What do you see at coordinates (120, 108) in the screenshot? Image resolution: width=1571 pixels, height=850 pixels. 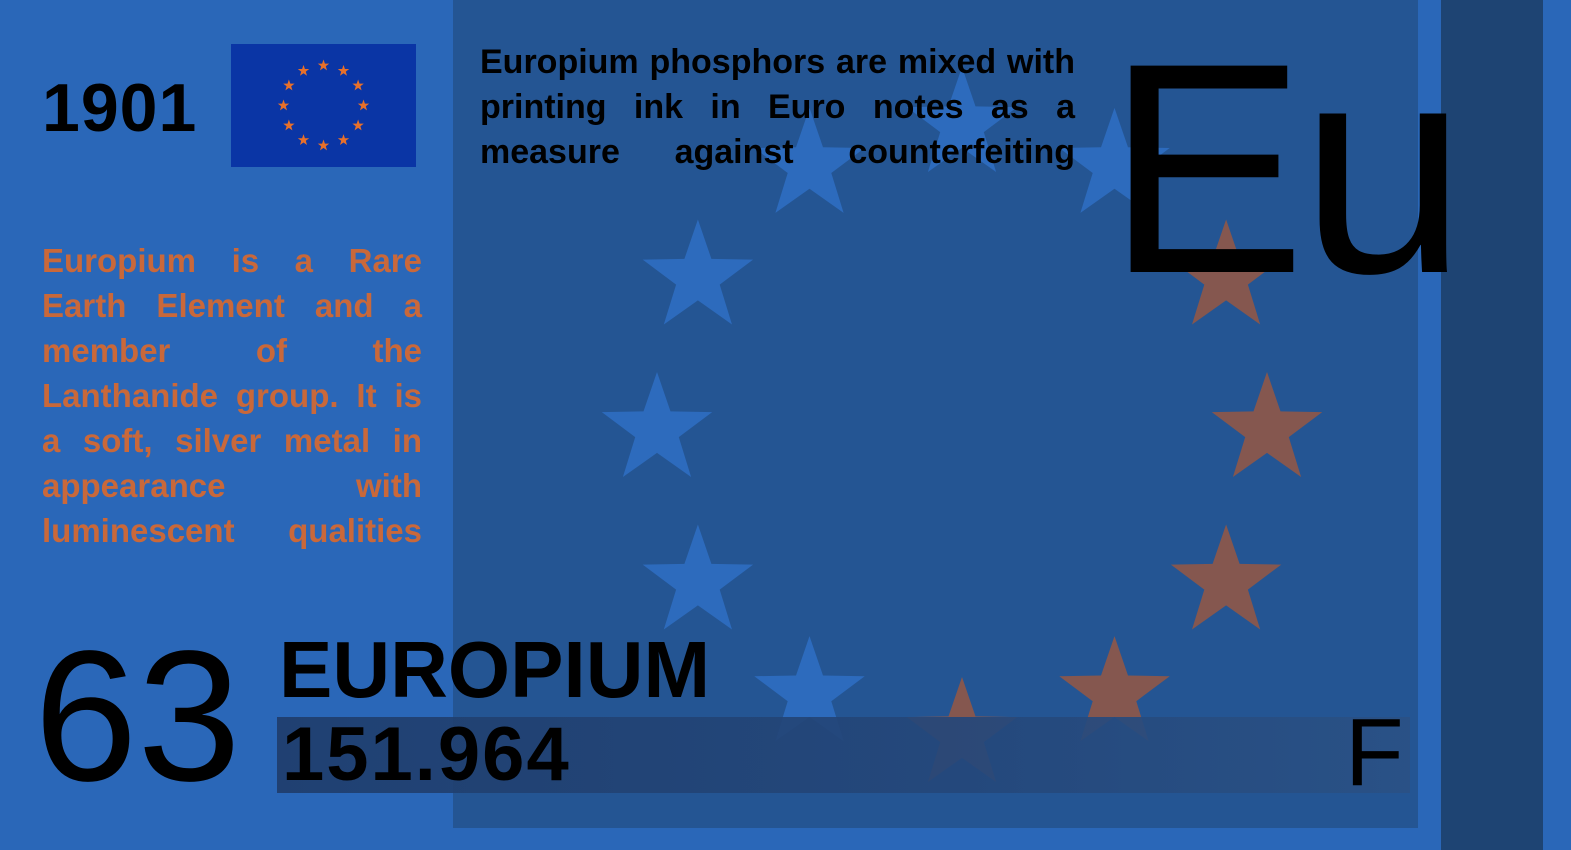 I see `discovery-year: 1901` at bounding box center [120, 108].